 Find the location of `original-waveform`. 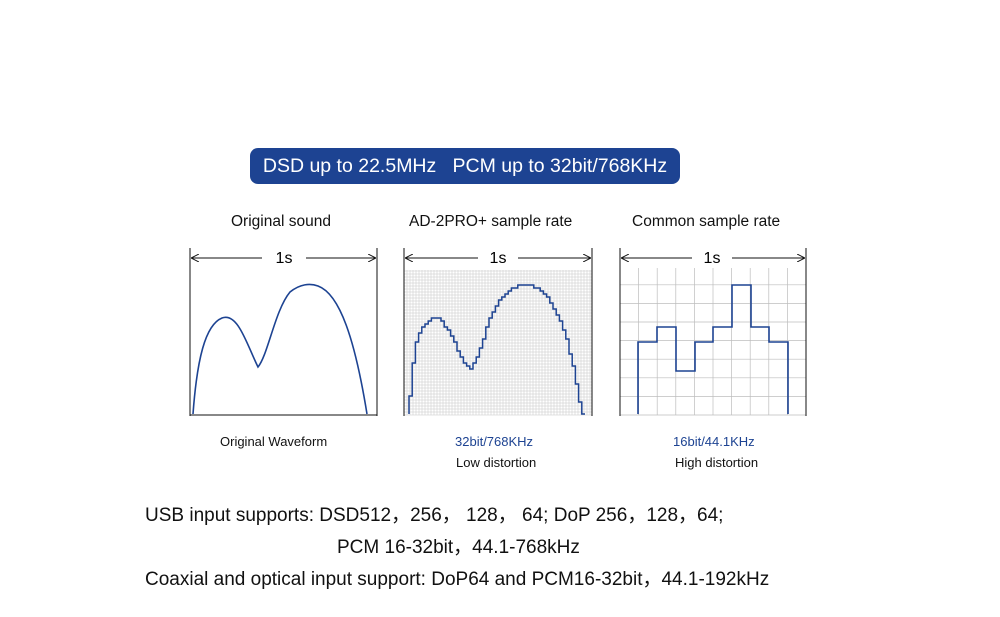

original-waveform is located at coordinates (280, 349).